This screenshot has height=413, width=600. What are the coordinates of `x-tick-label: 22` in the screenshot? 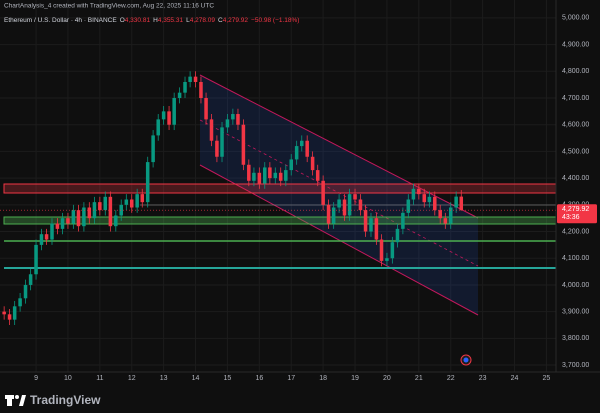 It's located at (451, 378).